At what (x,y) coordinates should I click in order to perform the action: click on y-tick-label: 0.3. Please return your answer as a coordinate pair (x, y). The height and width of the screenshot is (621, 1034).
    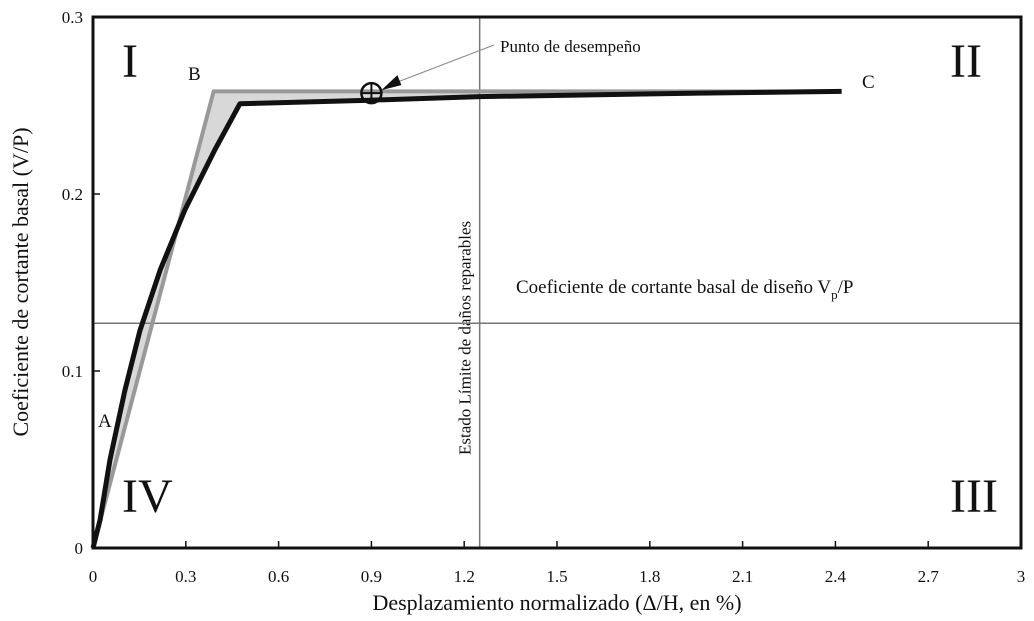
    Looking at the image, I should click on (72, 17).